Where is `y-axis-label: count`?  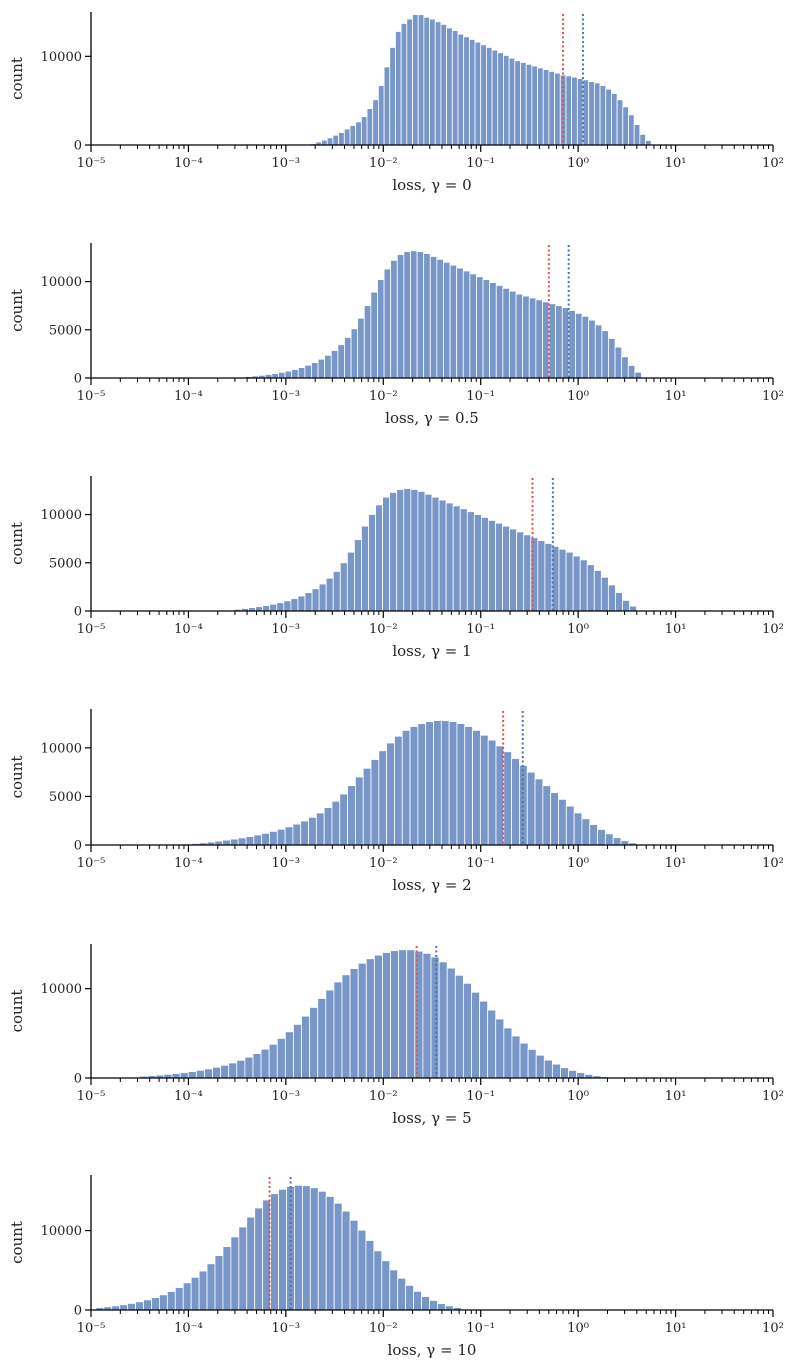 y-axis-label: count is located at coordinates (17, 310).